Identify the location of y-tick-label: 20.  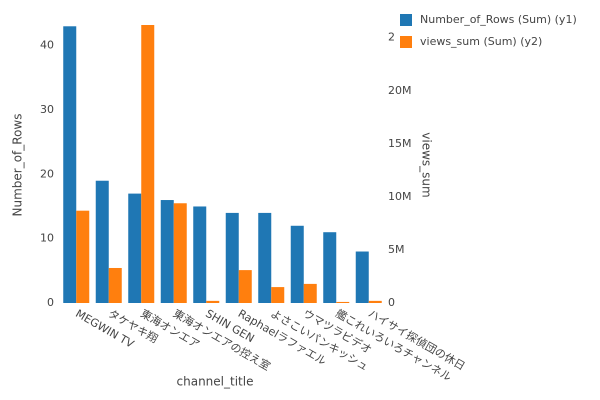
(47, 173).